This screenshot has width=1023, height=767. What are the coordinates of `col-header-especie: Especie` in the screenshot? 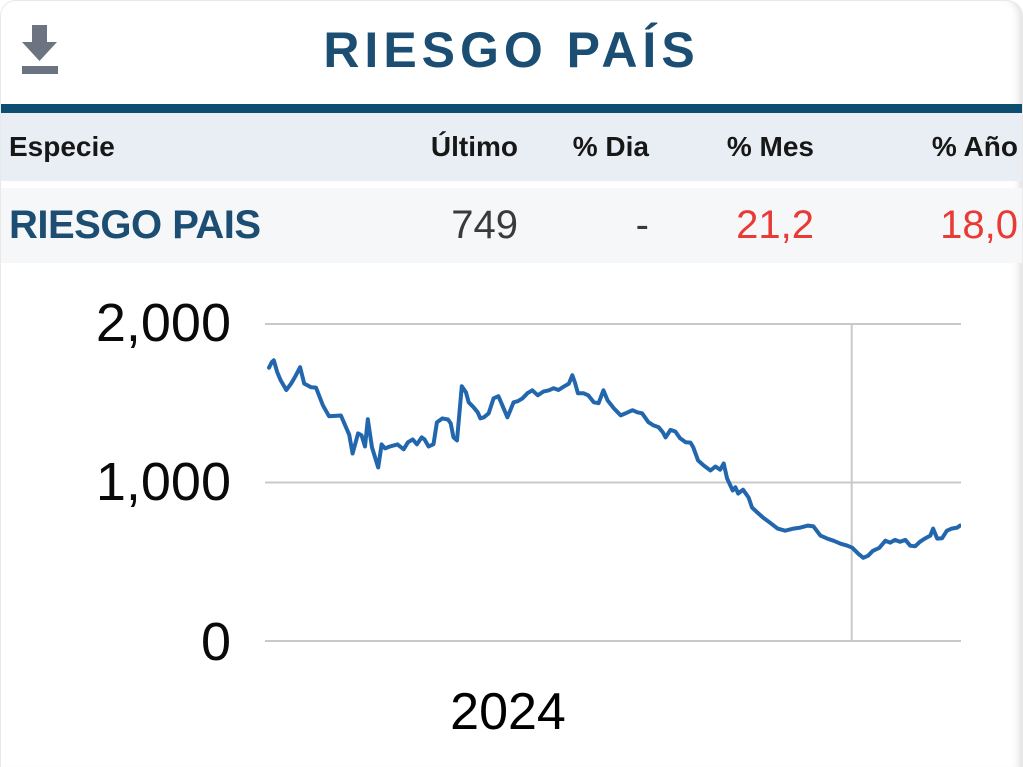 It's located at (62, 146).